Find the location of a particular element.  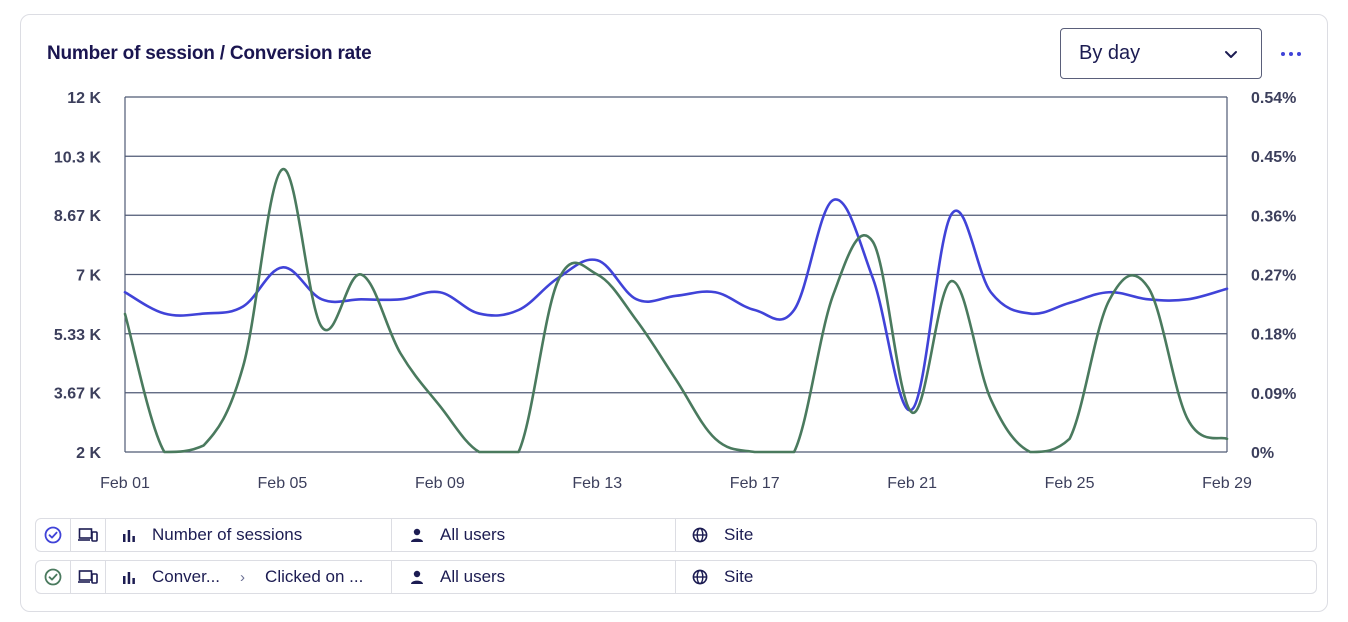

chevron-right-icon: › is located at coordinates (243, 577).